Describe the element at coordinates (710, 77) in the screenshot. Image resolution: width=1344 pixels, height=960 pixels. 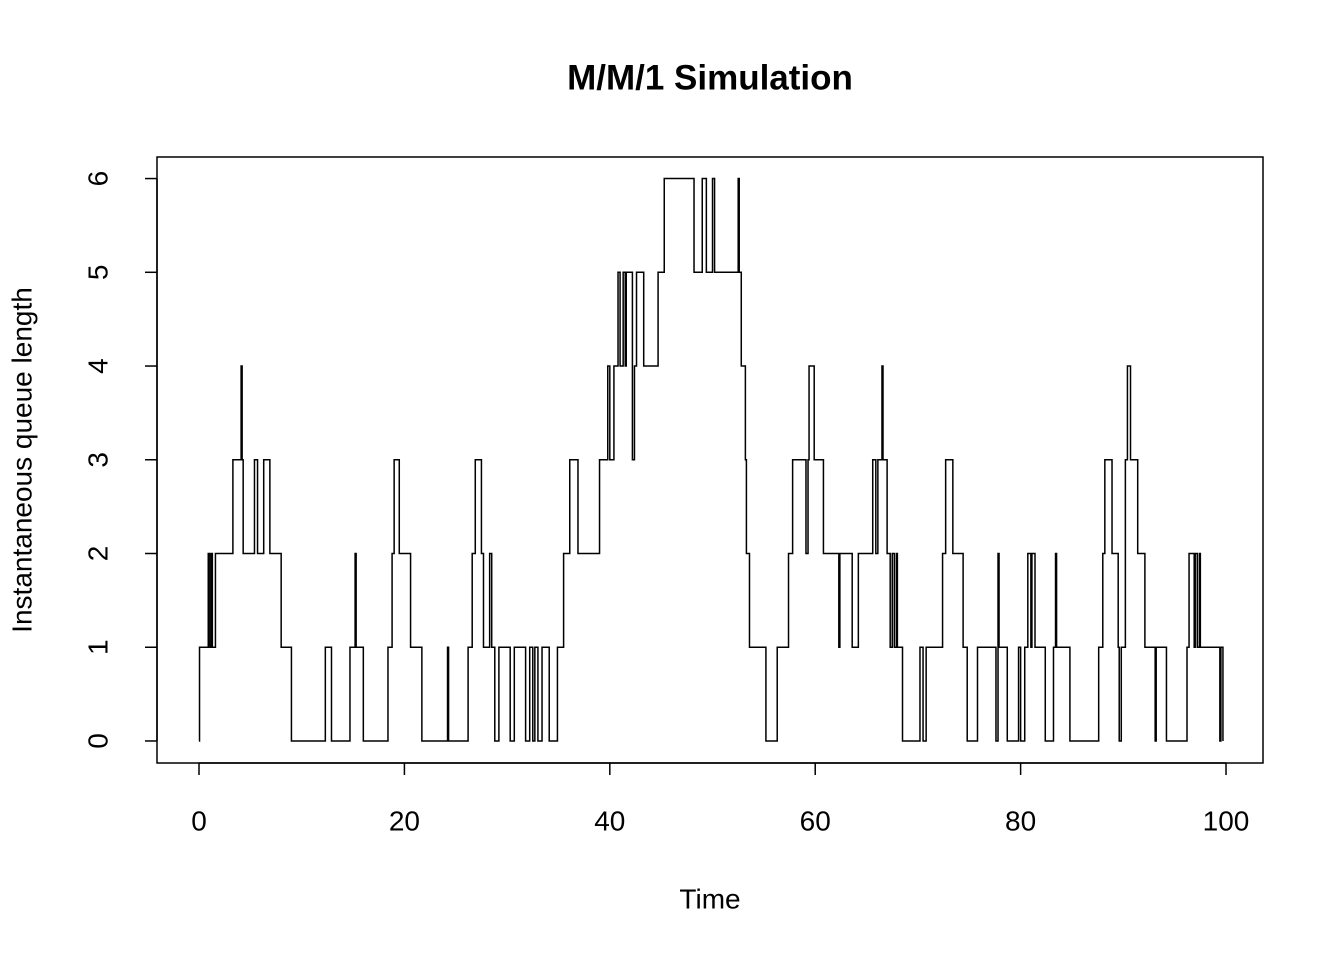
I see `chart-title: M/M/1 Simulation` at that location.